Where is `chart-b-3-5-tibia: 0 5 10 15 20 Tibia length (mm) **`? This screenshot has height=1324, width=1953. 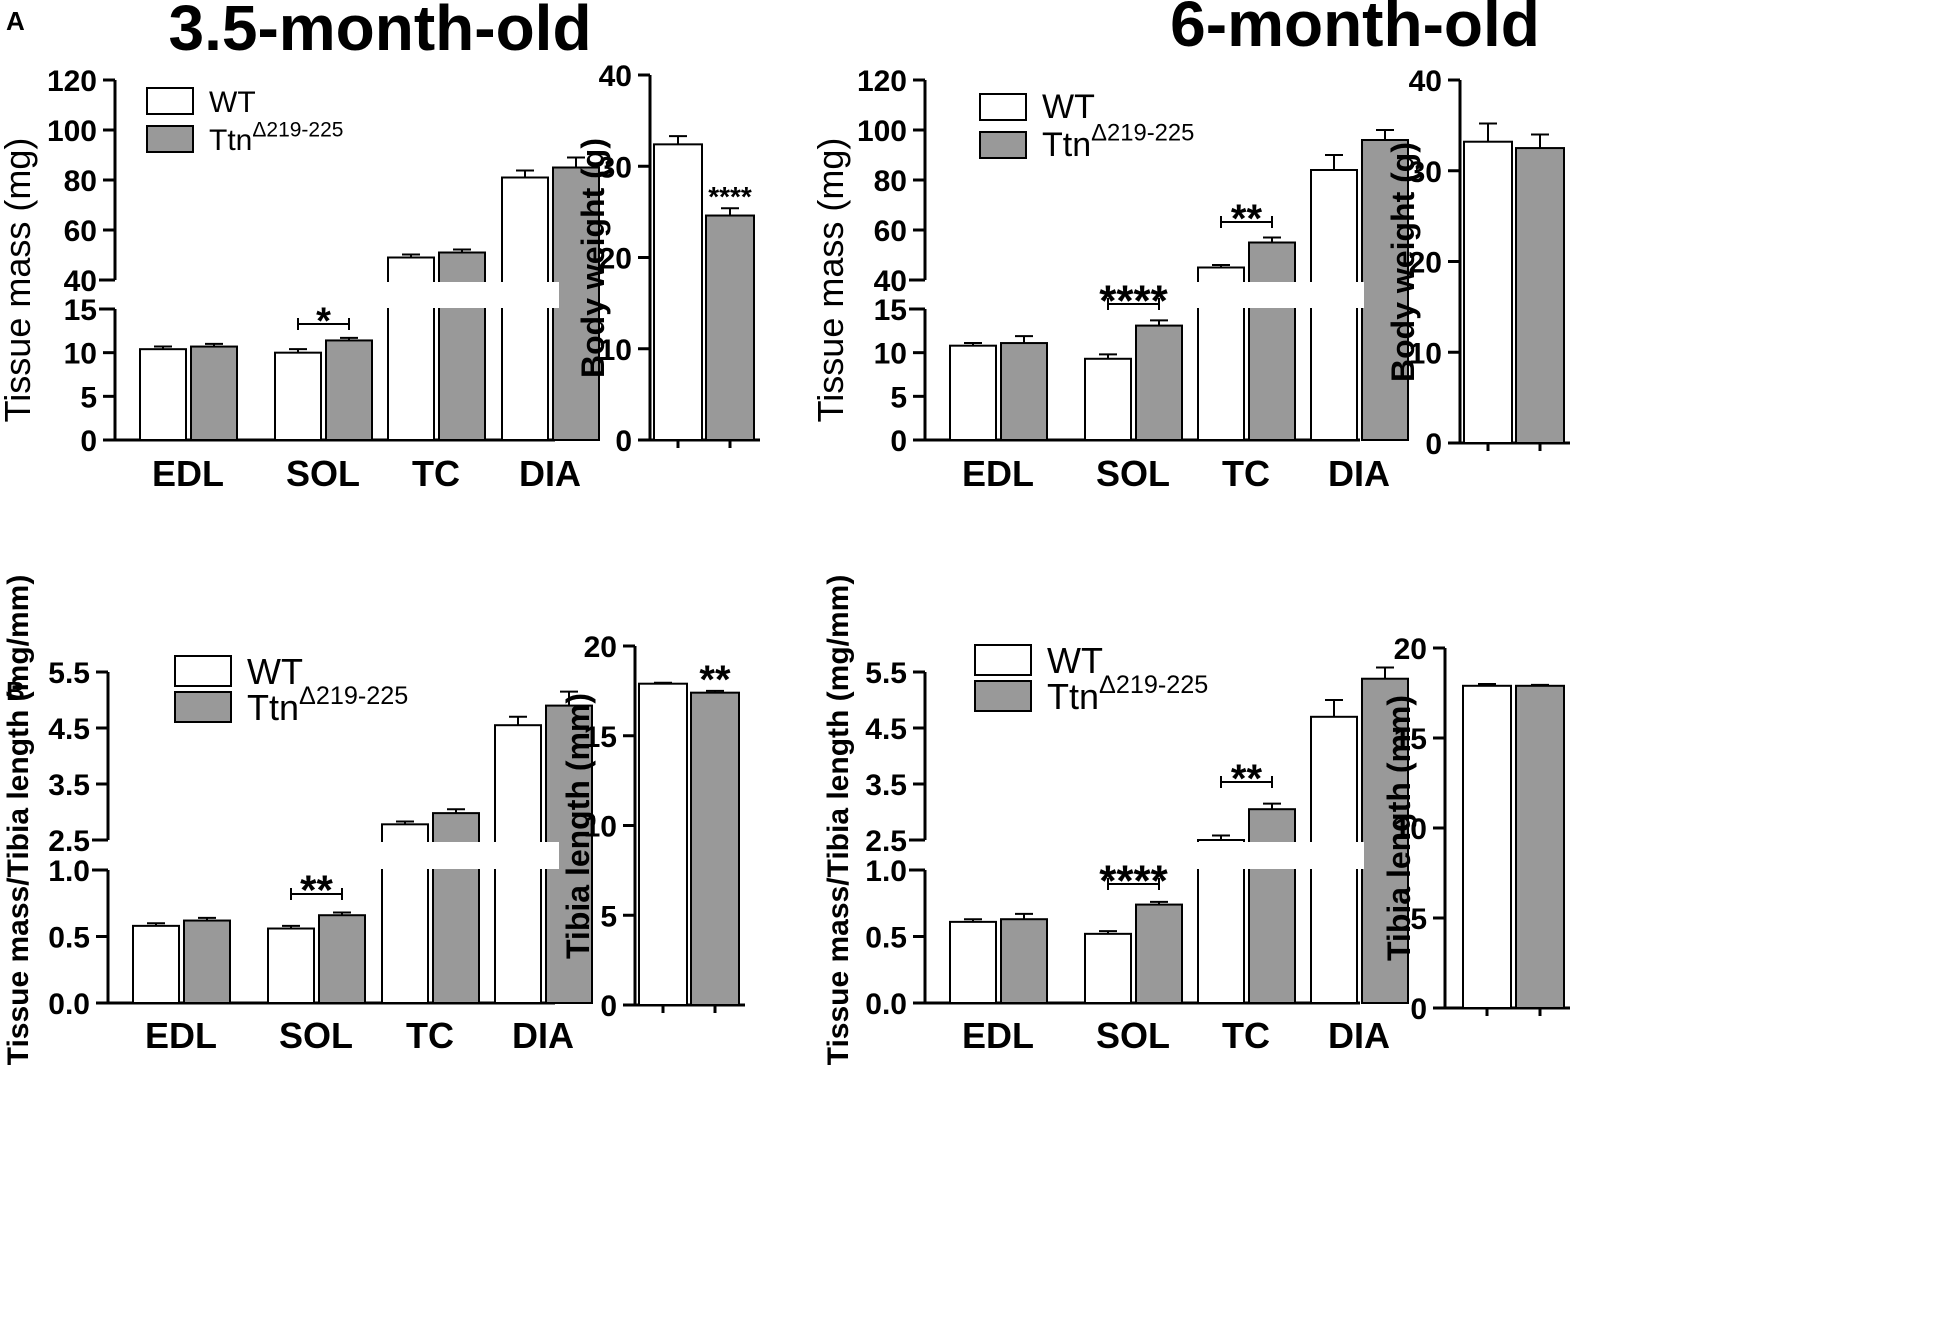
chart-b-3-5-tibia: 0 5 10 15 20 Tibia length (mm) ** is located at coordinates (652, 827).